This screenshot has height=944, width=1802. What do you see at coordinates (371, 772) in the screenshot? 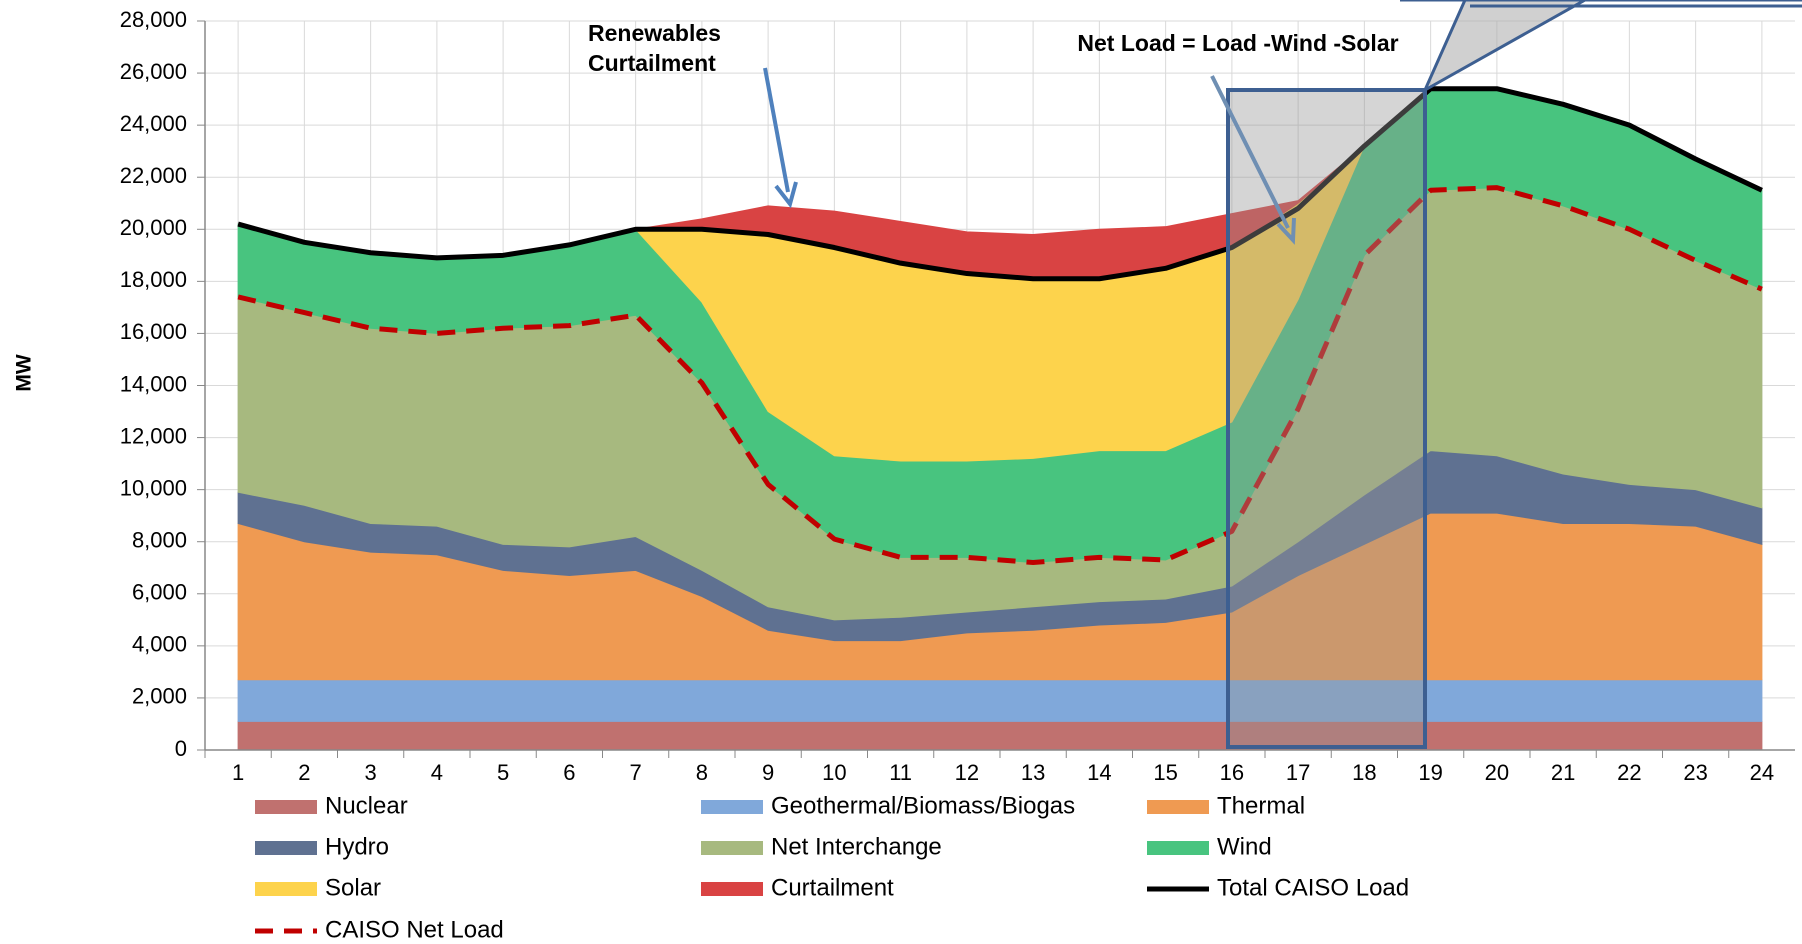
I see `x-tick-label: 3` at bounding box center [371, 772].